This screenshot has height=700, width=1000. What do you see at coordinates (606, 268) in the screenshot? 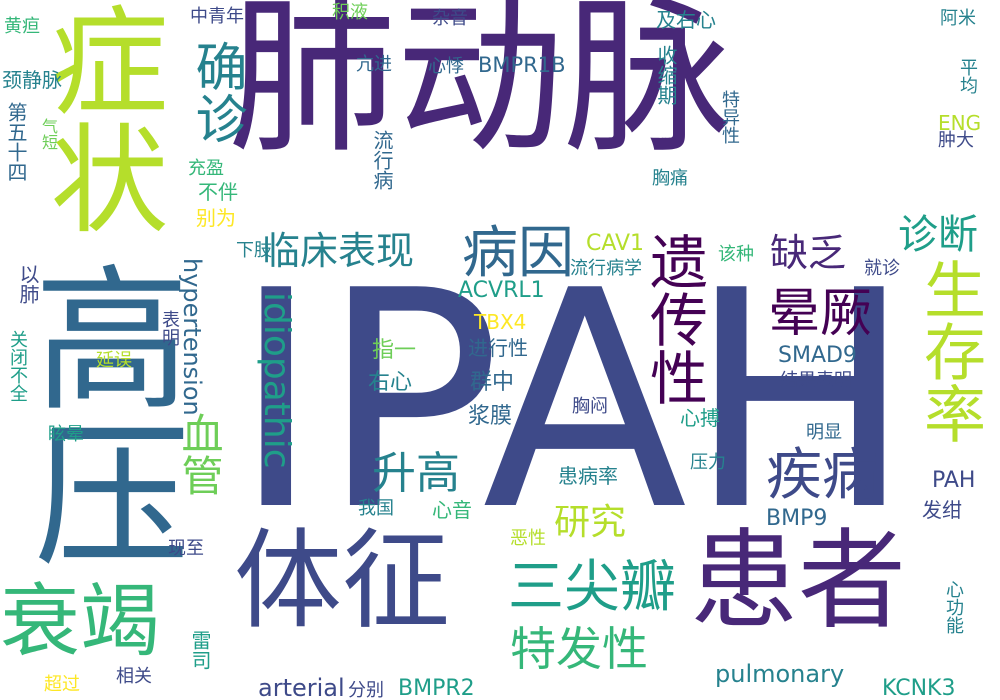
I see `word-cloud-word: 流行病学` at bounding box center [606, 268].